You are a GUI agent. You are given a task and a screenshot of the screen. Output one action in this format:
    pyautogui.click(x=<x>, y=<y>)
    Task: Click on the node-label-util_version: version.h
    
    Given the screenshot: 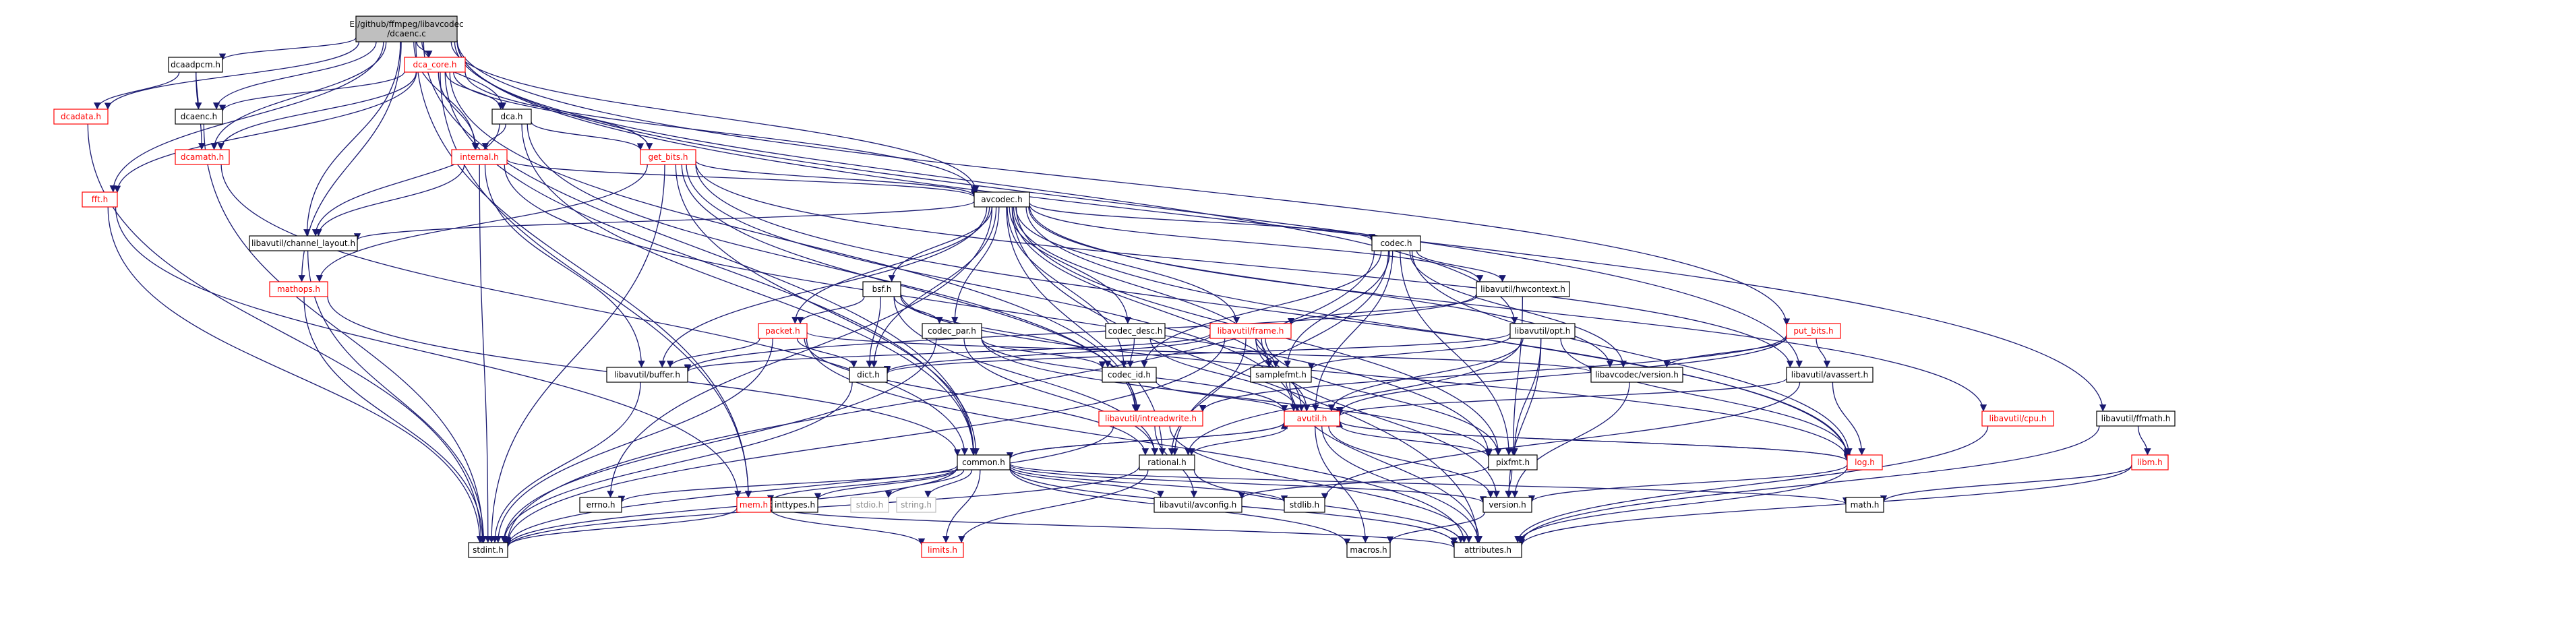 What is the action you would take?
    pyautogui.click(x=1508, y=505)
    